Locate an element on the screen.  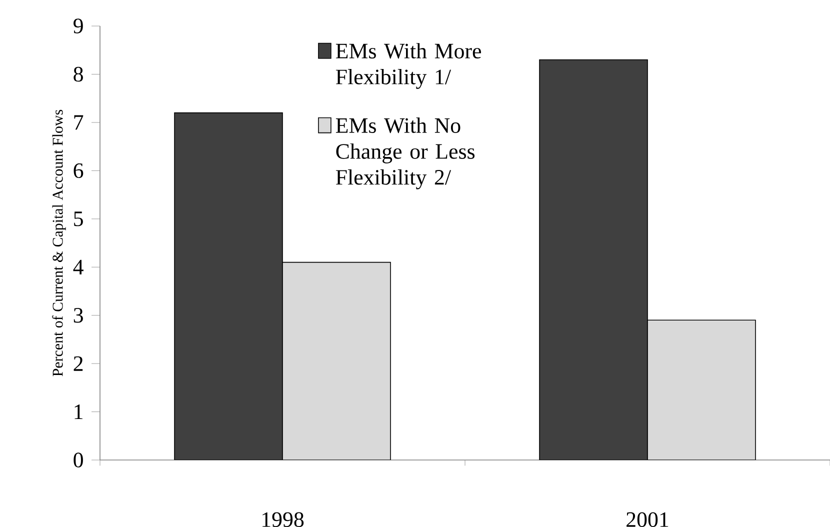
y-tick-label: 2 is located at coordinates (78, 363).